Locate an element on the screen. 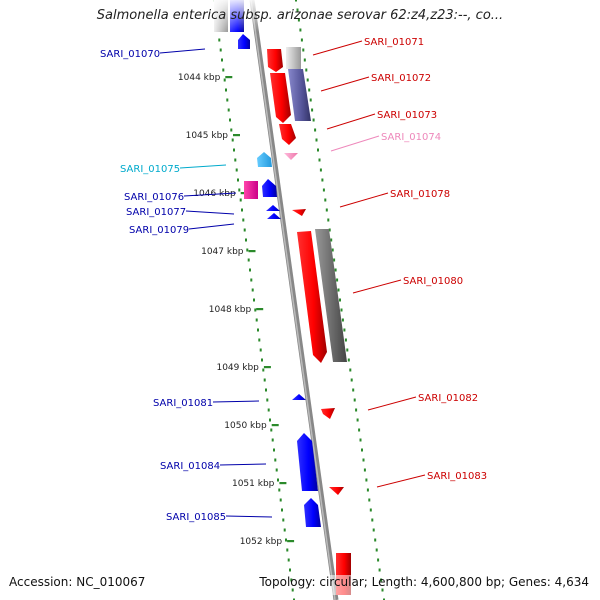 This screenshot has width=600, height=600. gene-label: SARI_01072 is located at coordinates (401, 78).